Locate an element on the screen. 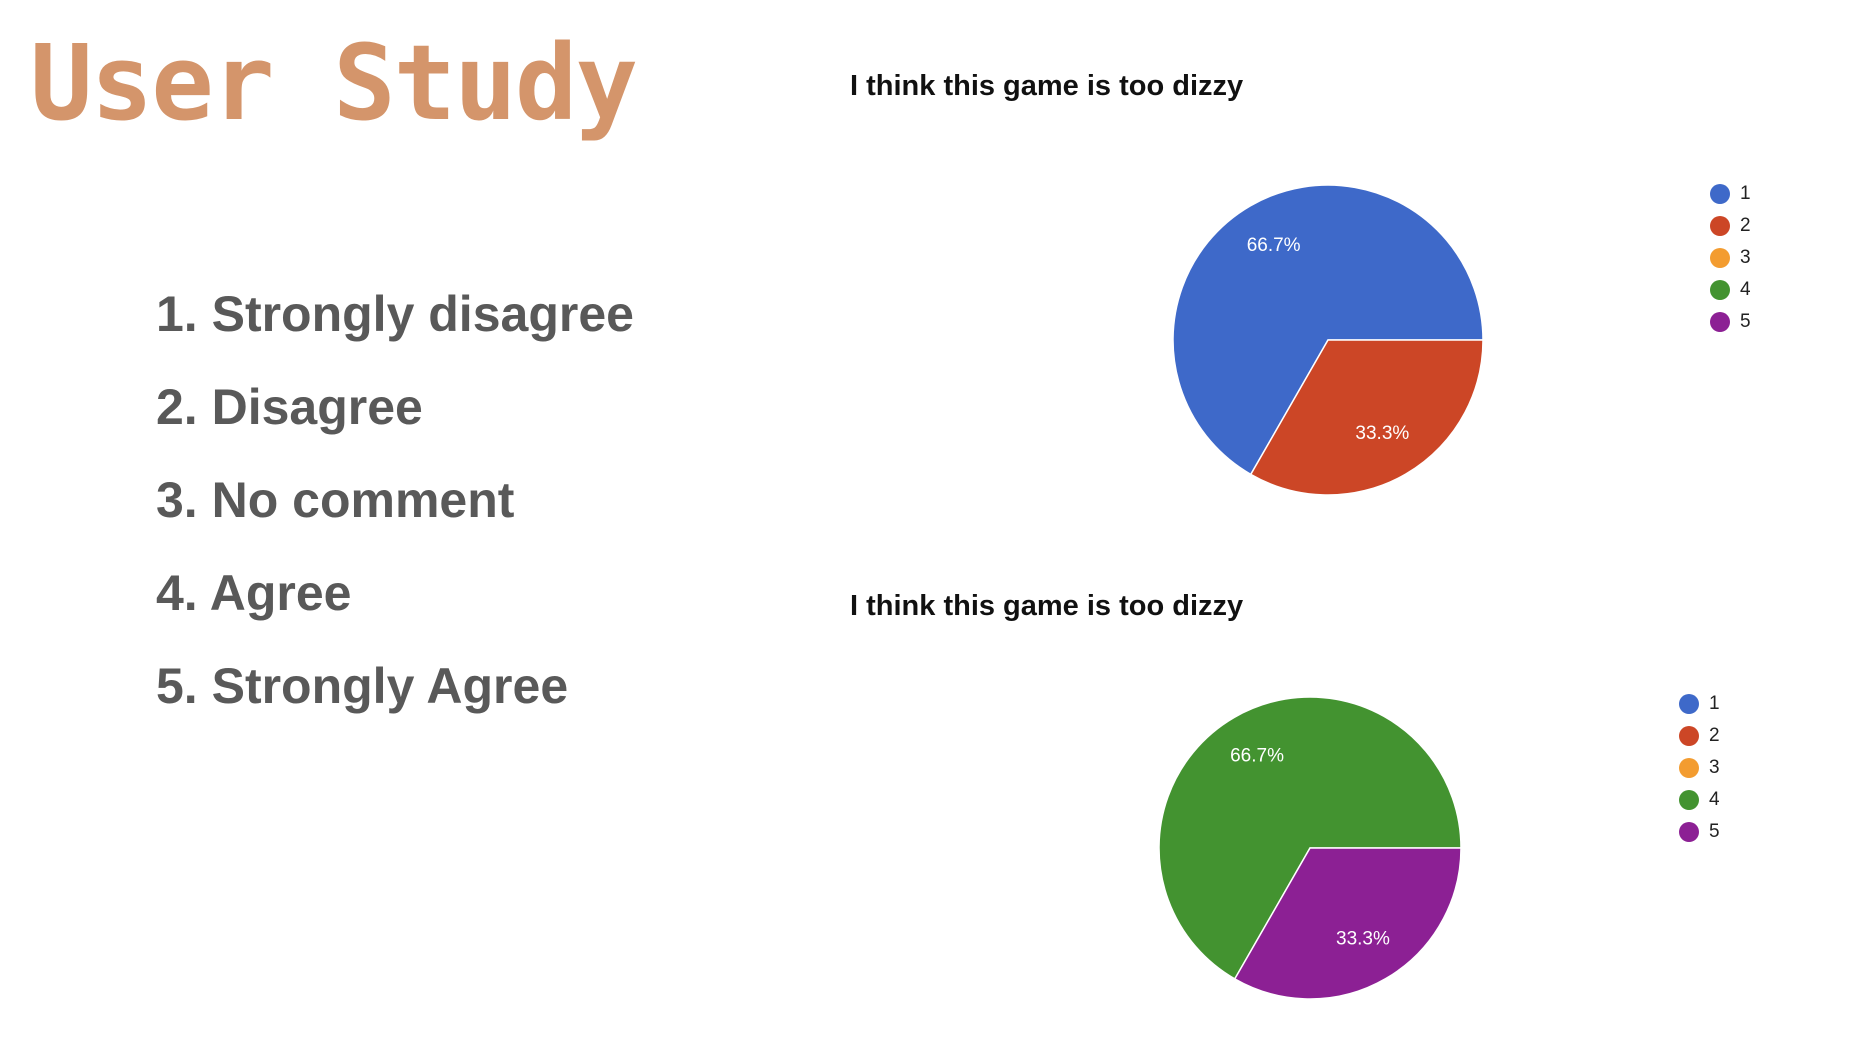 This screenshot has height=1060, width=1860. scale-item-3: 3. No comment is located at coordinates (335, 500).